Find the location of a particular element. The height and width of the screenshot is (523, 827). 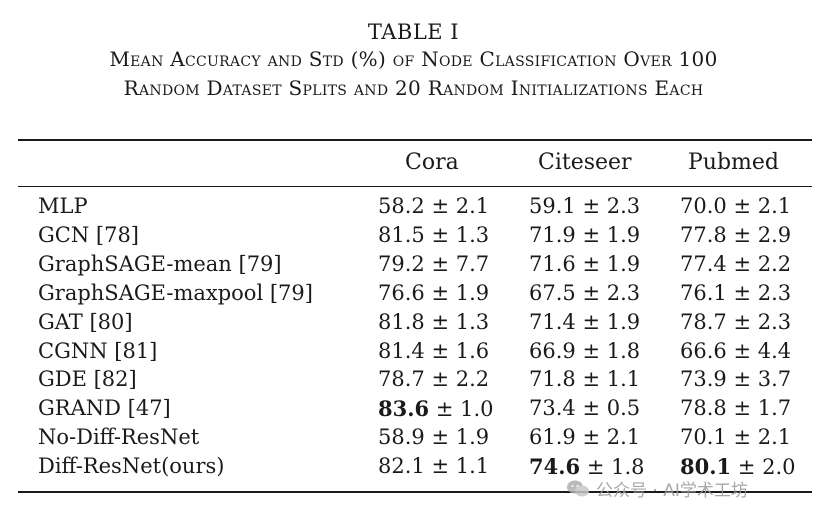

std-value: 1.6 is located at coordinates (472, 350).